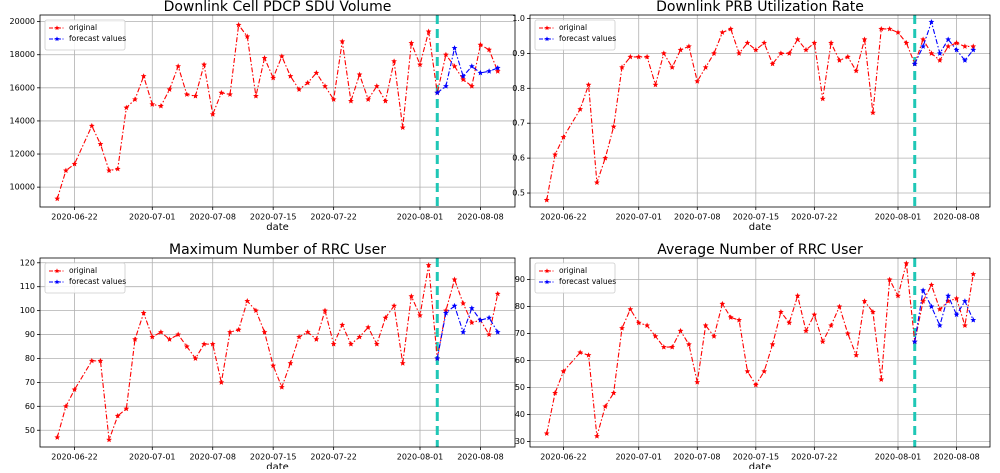 The height and width of the screenshot is (473, 1000). I want to click on y-tick-label: 30, so click(520, 441).